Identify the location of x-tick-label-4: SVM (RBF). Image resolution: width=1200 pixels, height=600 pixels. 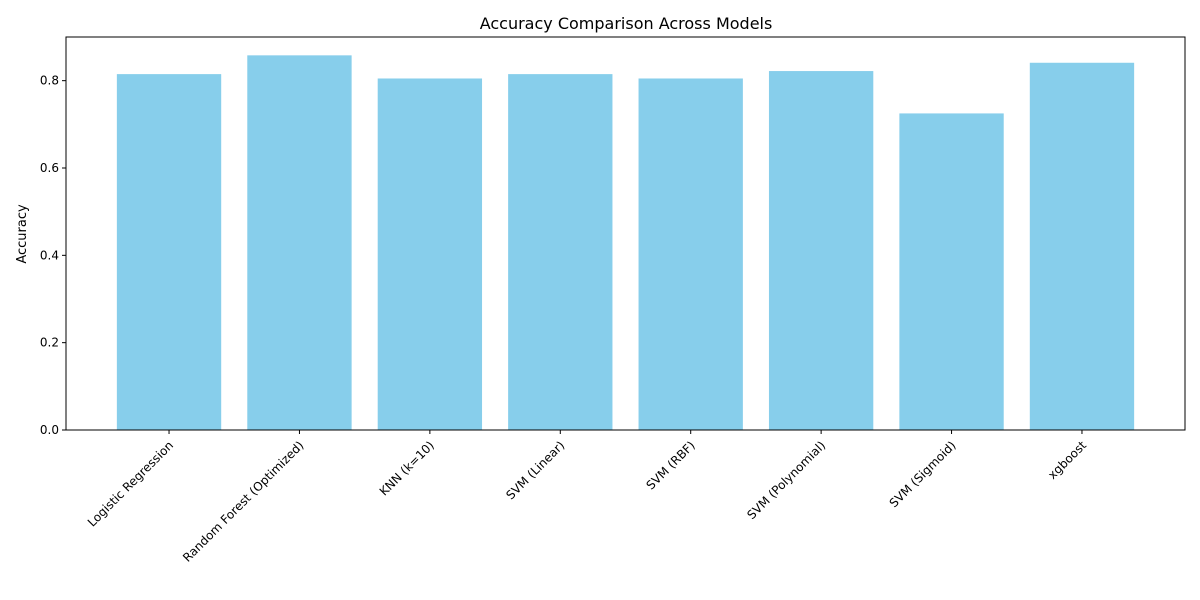
(670, 465).